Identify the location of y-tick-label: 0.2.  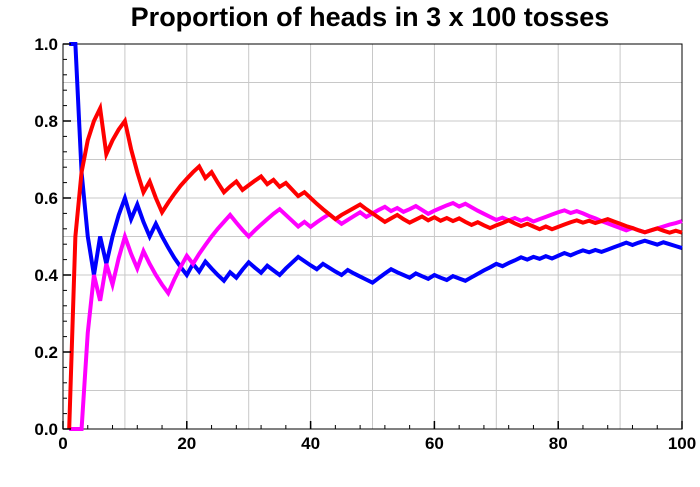
(46, 352).